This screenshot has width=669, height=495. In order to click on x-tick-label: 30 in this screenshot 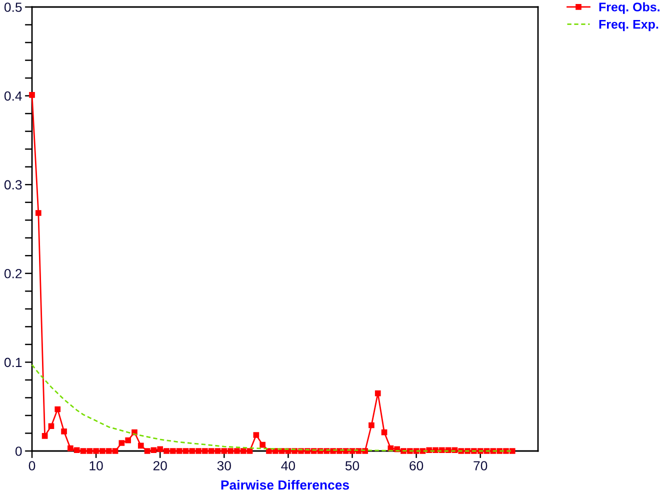, I will do `click(224, 465)`.